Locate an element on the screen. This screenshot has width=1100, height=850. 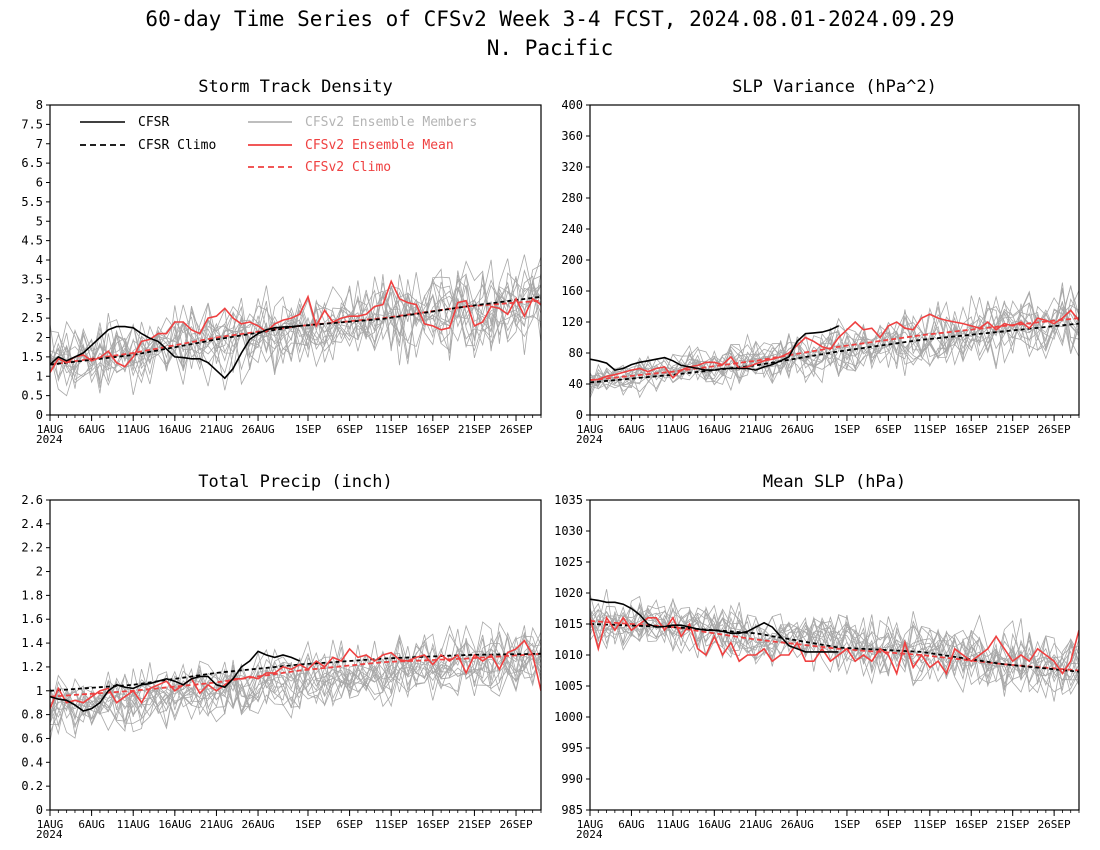
y-tick-label: 200 is located at coordinates (572, 260).